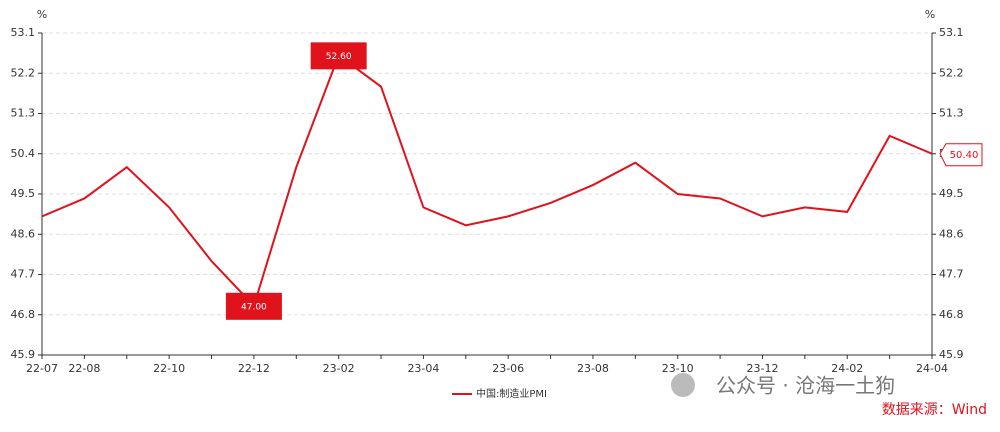  What do you see at coordinates (23, 193) in the screenshot?
I see `y-tick-label: 49.5` at bounding box center [23, 193].